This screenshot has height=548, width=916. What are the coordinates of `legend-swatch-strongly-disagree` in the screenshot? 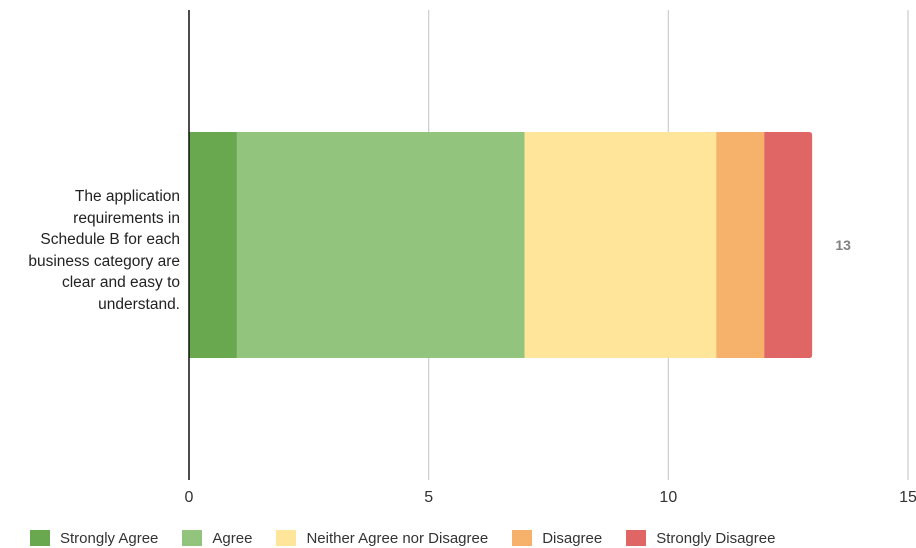 It's located at (636, 538).